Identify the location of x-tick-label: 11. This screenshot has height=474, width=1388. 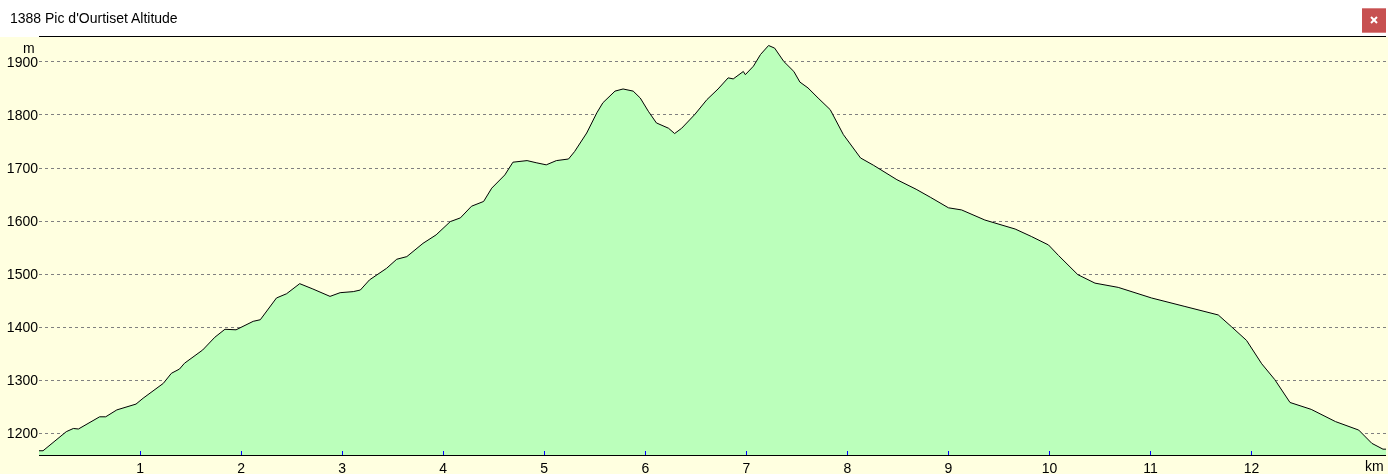
(1151, 466).